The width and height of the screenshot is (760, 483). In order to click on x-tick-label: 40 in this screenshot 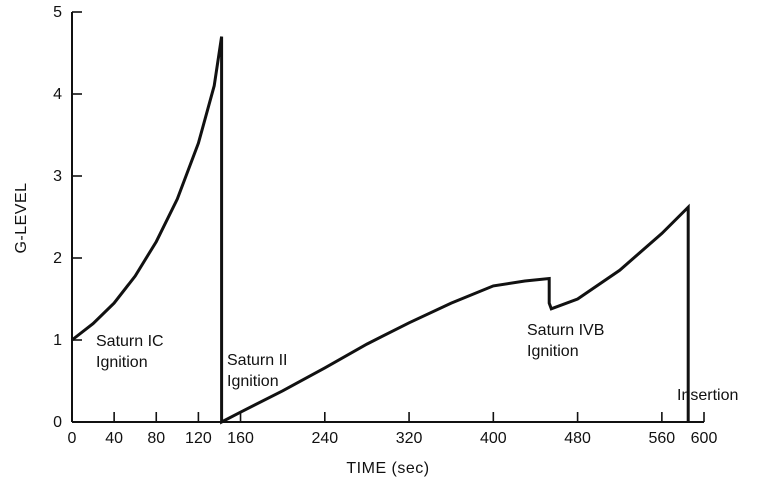, I will do `click(114, 438)`.